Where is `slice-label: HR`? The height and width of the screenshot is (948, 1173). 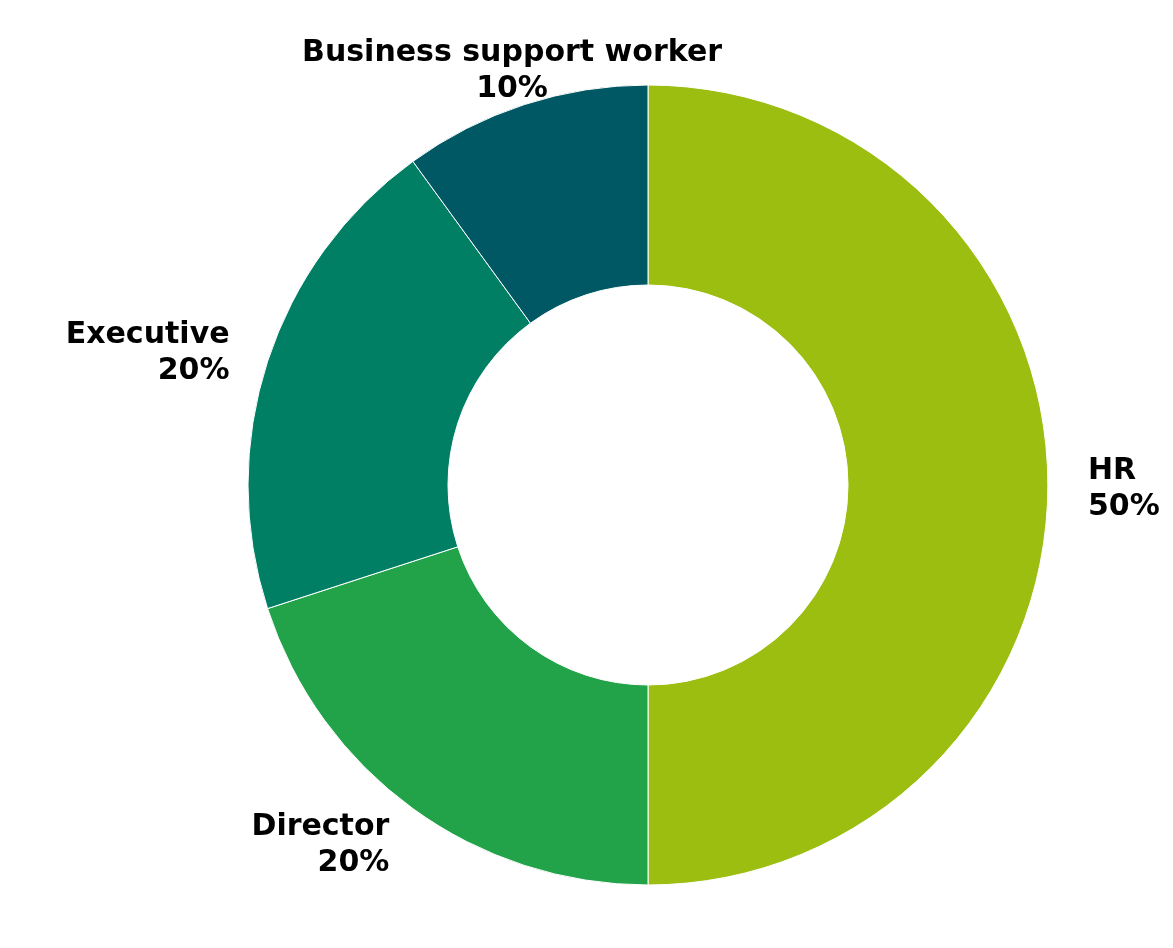 slice-label: HR is located at coordinates (1112, 468).